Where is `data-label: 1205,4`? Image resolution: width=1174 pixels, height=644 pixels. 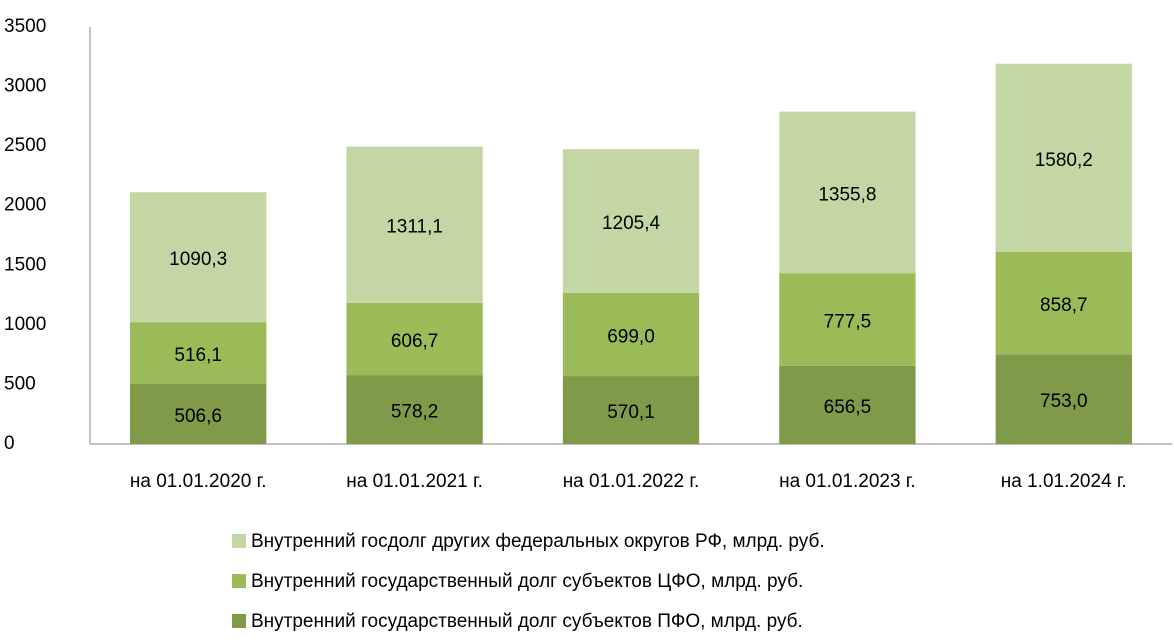
data-label: 1205,4 is located at coordinates (631, 223).